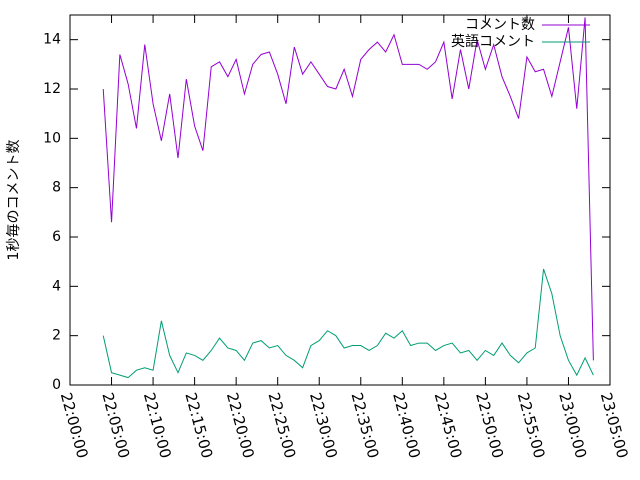 This screenshot has height=480, width=640. What do you see at coordinates (240, 426) in the screenshot?
I see `x-tick-label: 22:20:00` at bounding box center [240, 426].